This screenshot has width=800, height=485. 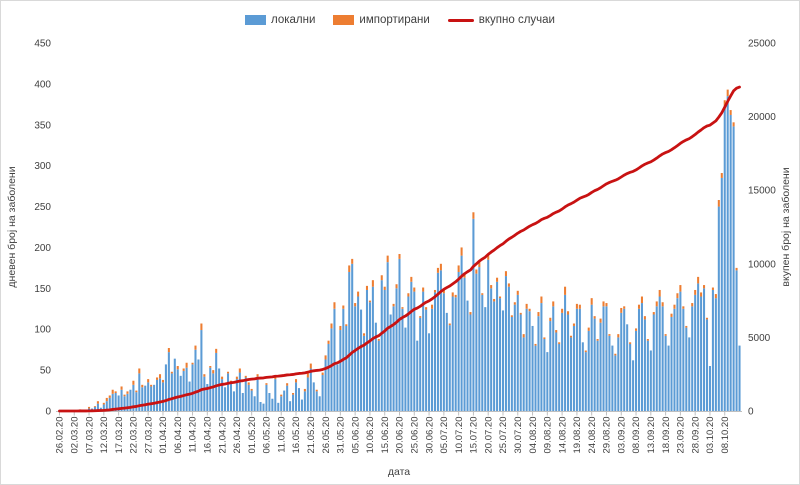 I want to click on legend-label-total: вкупно случаи, so click(x=516, y=20).